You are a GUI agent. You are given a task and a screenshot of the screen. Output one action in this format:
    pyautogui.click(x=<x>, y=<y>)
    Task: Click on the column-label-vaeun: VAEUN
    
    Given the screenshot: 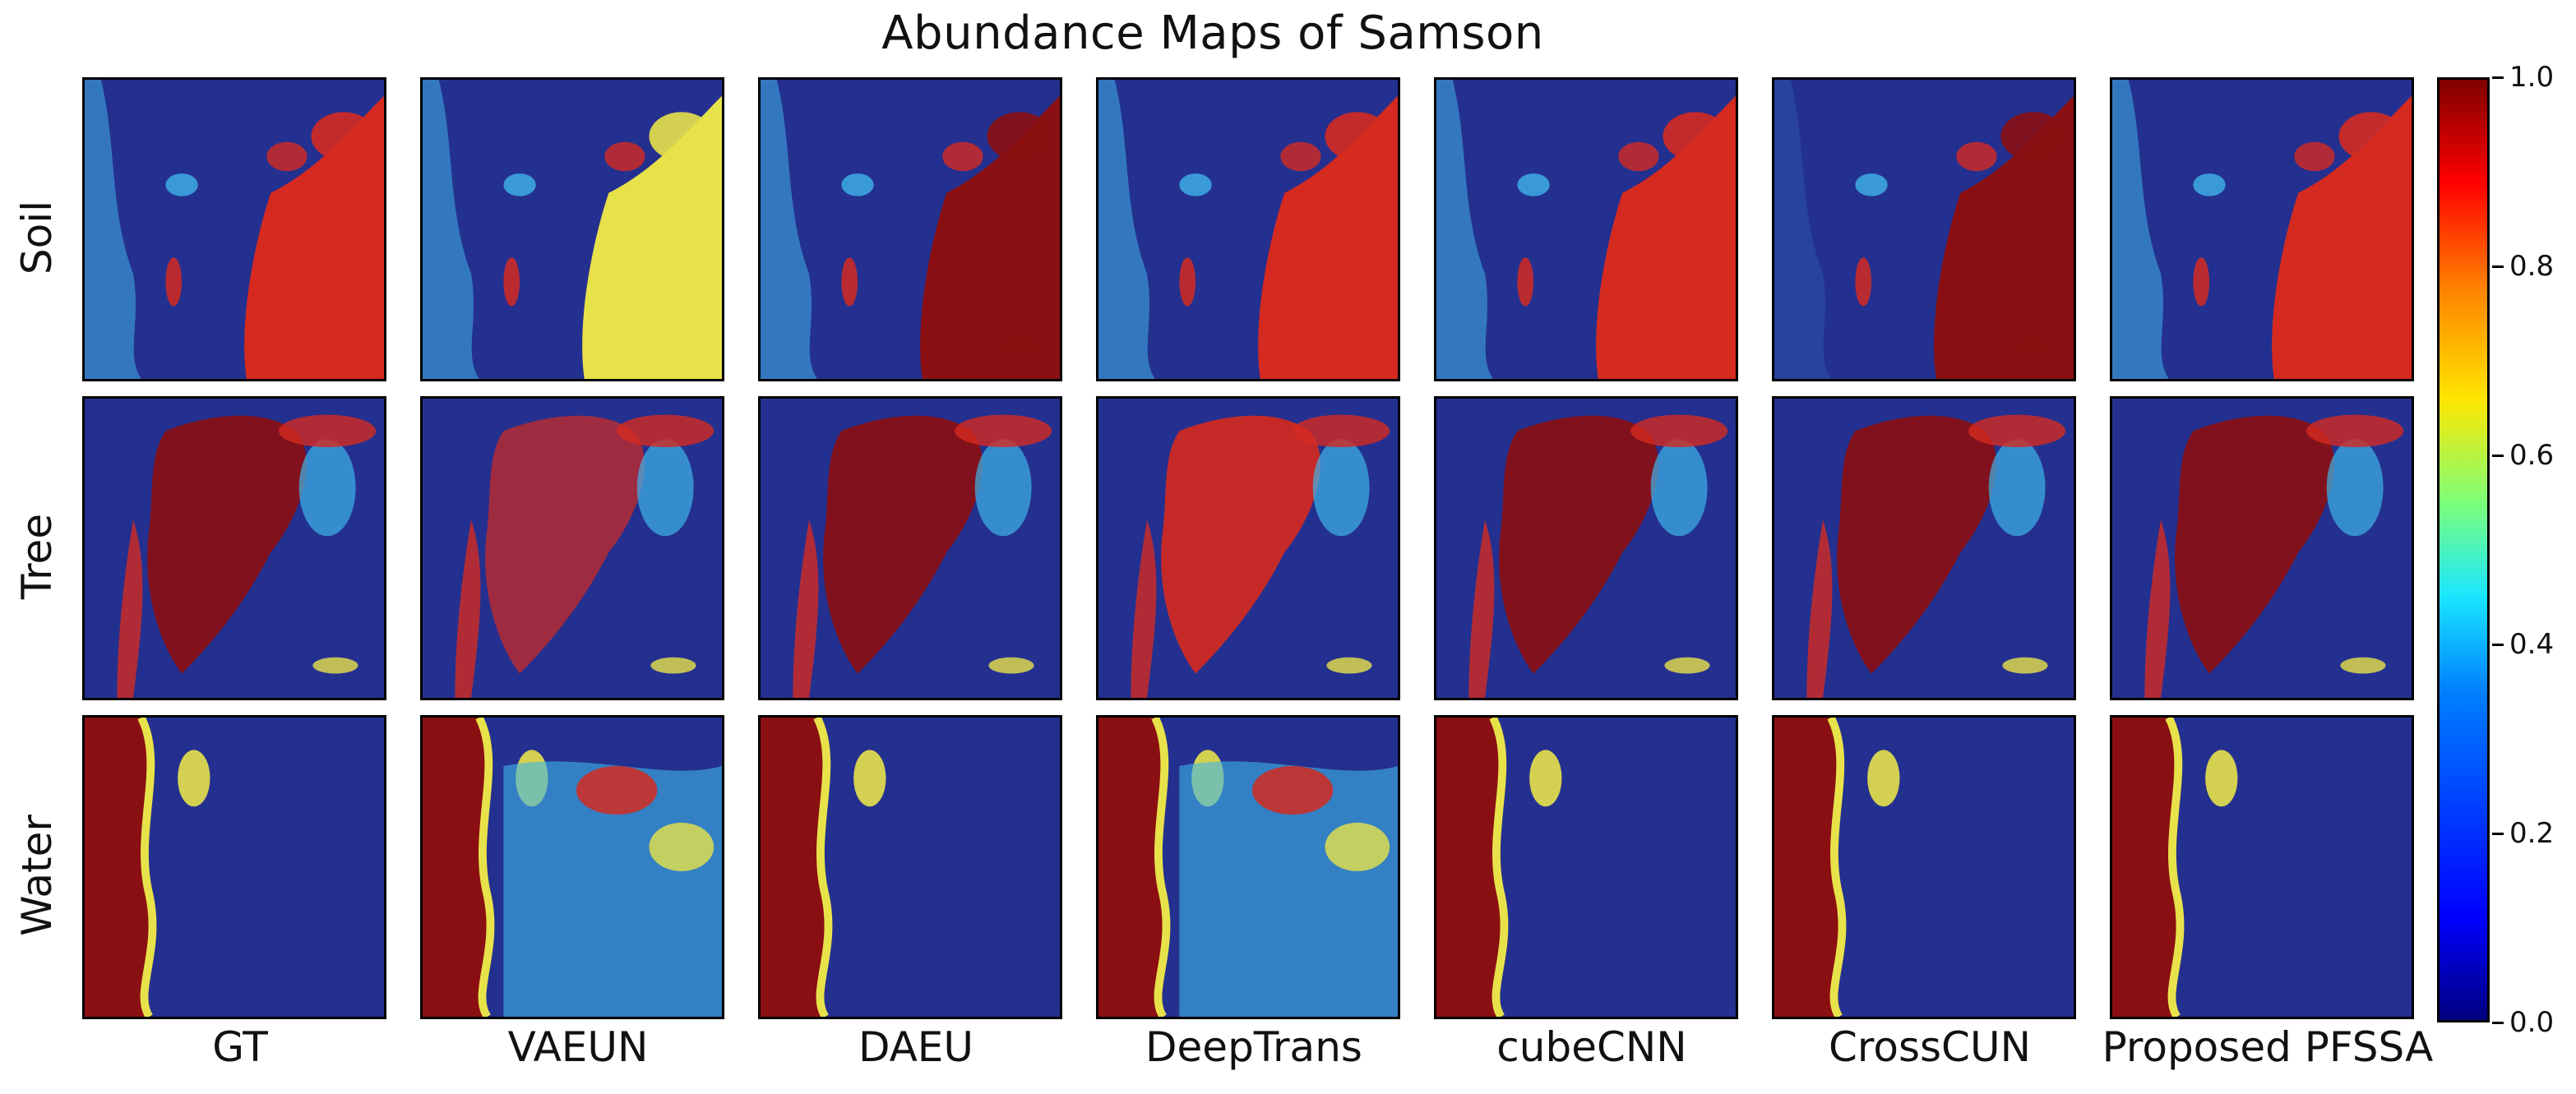 What is the action you would take?
    pyautogui.click(x=578, y=1047)
    